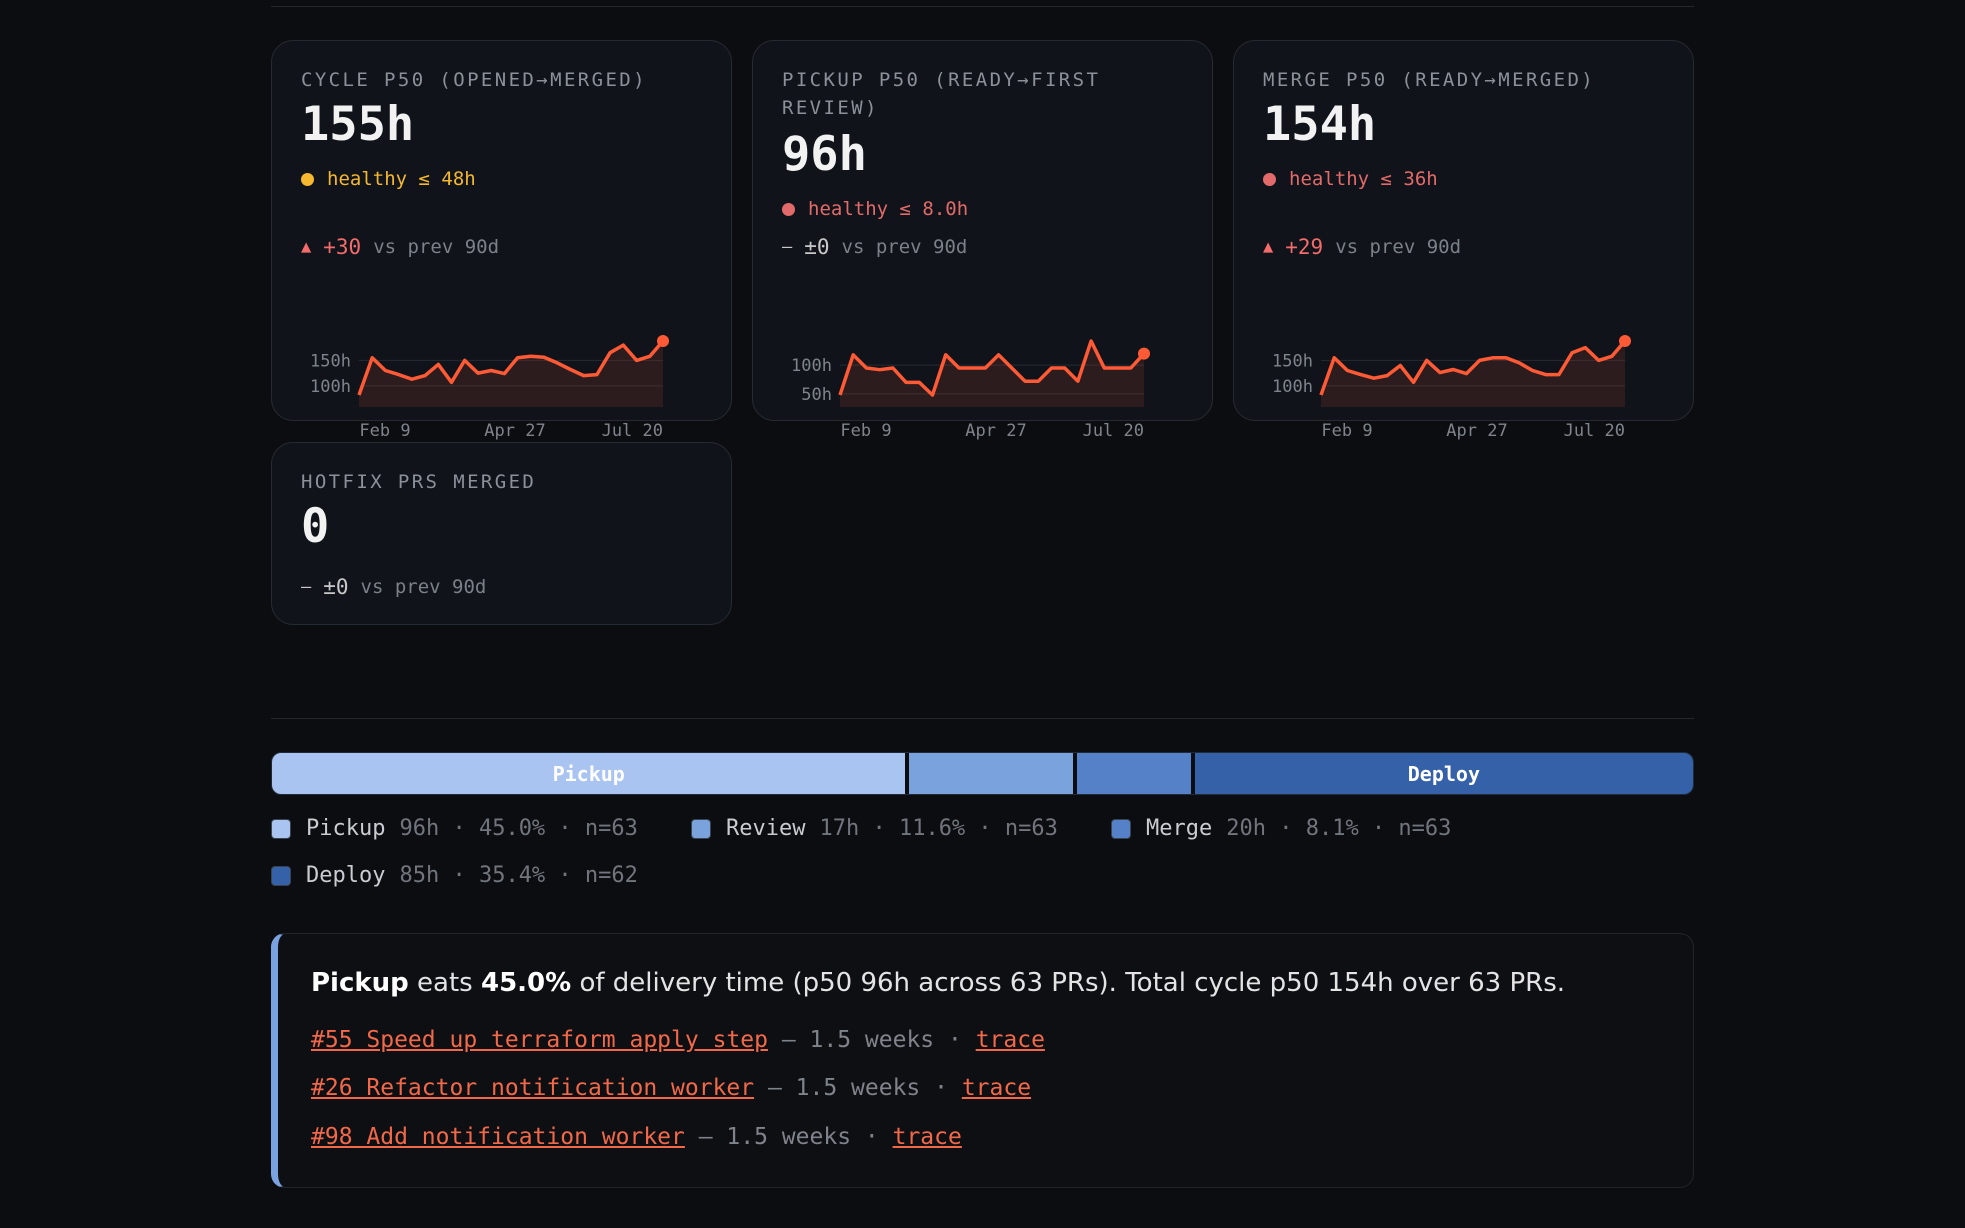  I want to click on delta-value: +29, so click(1304, 247).